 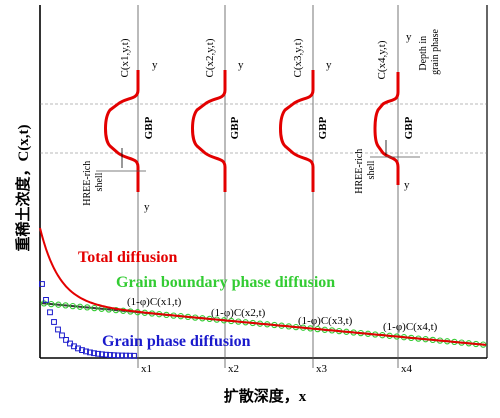 I want to click on profile-label-4: C(x4,y,t), so click(x=382, y=59).